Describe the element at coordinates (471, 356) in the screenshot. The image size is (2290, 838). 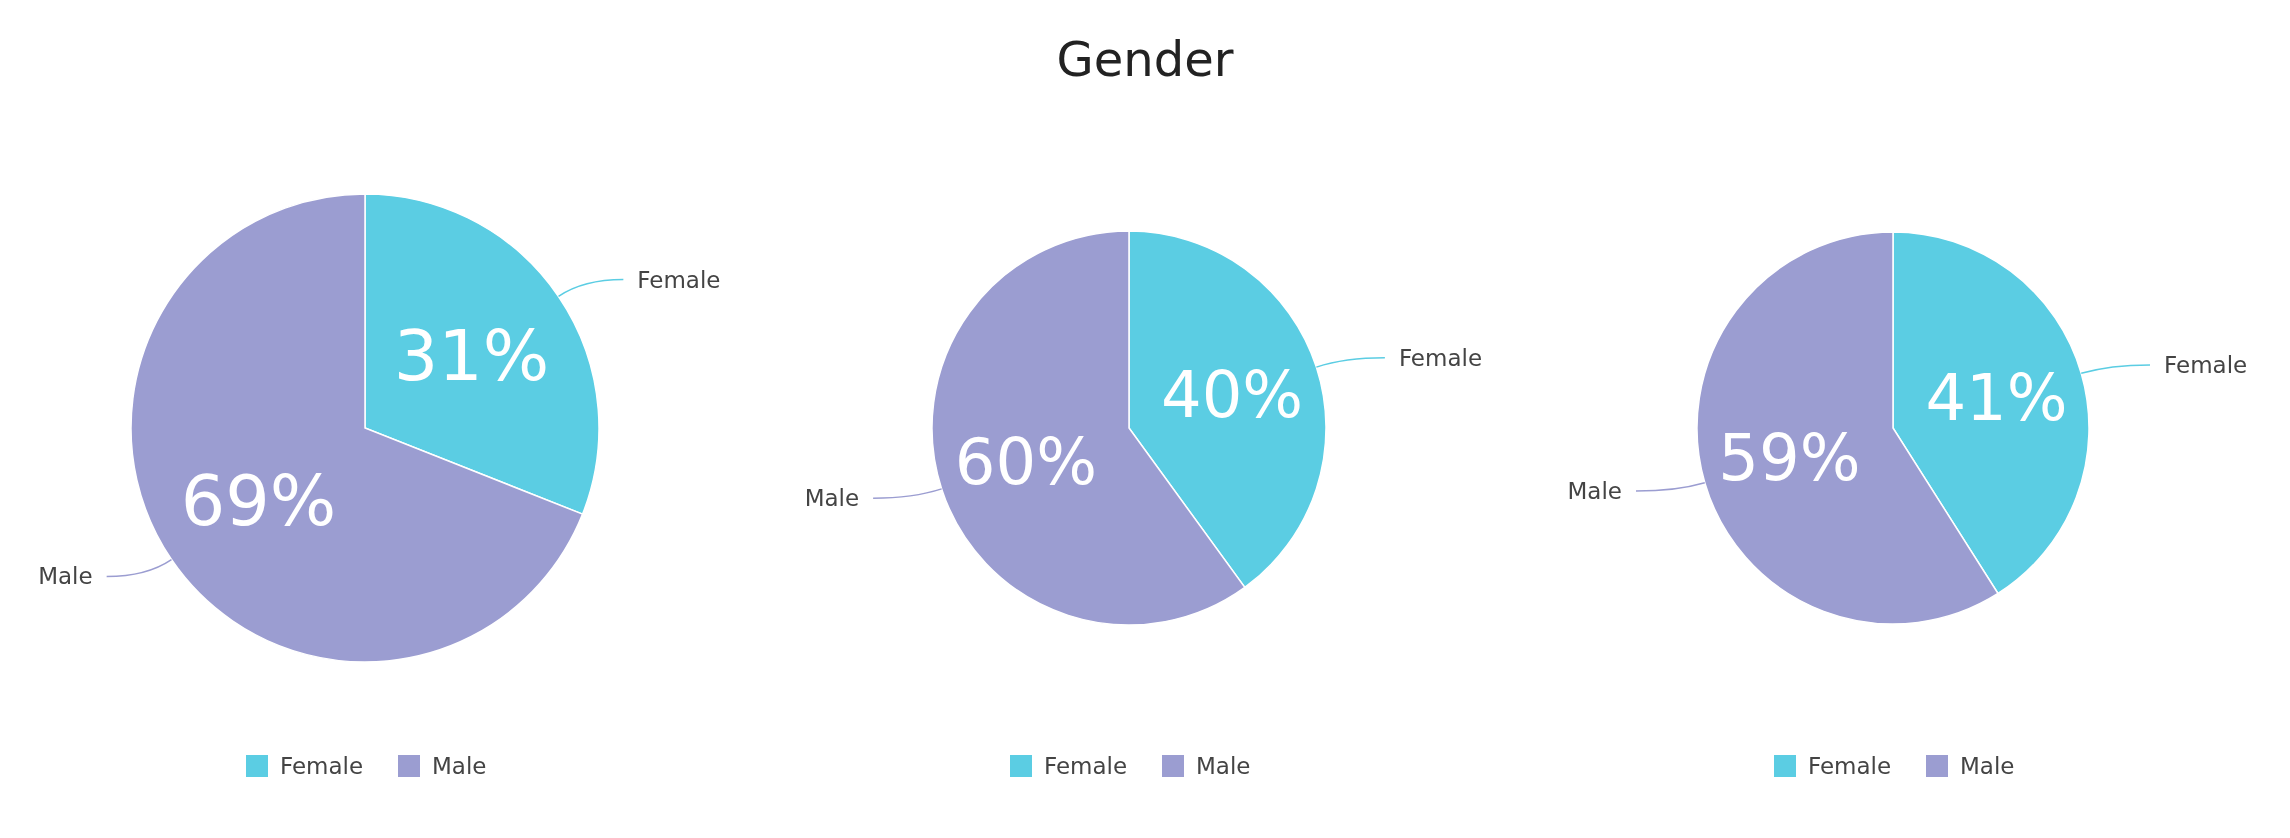
I see `data-label: 31%` at that location.